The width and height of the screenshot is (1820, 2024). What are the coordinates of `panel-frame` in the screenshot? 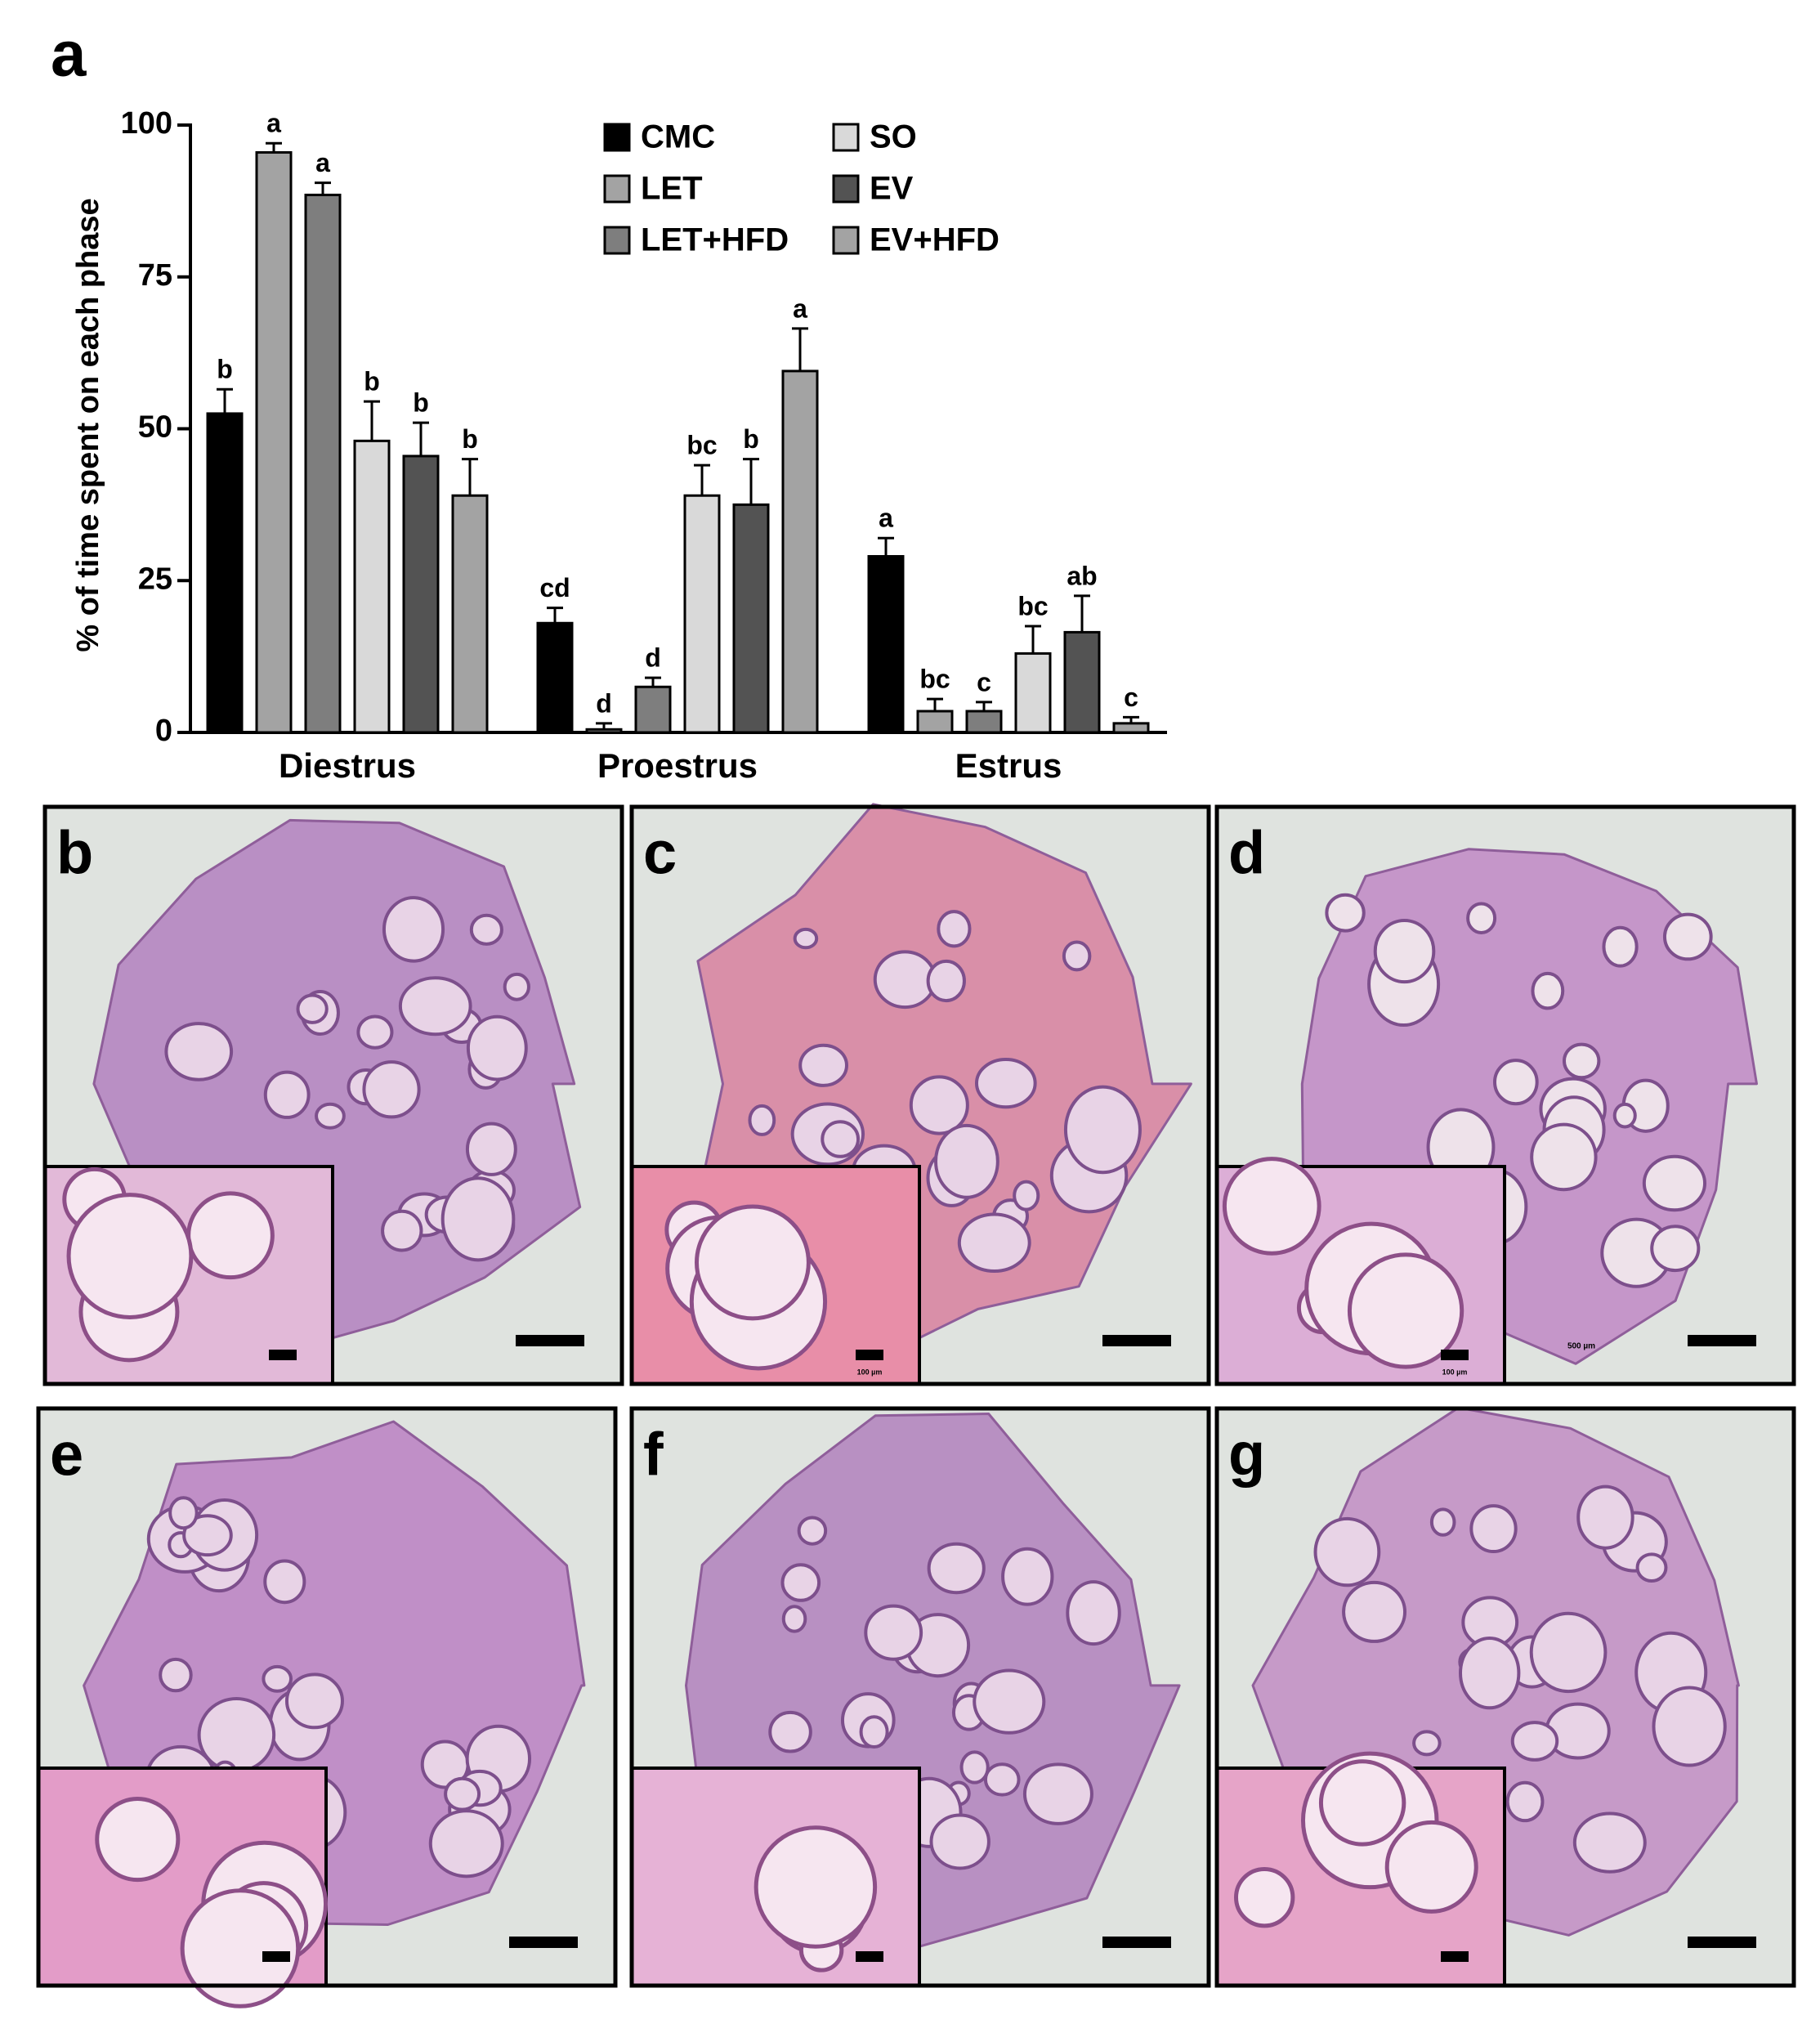 It's located at (920, 1697).